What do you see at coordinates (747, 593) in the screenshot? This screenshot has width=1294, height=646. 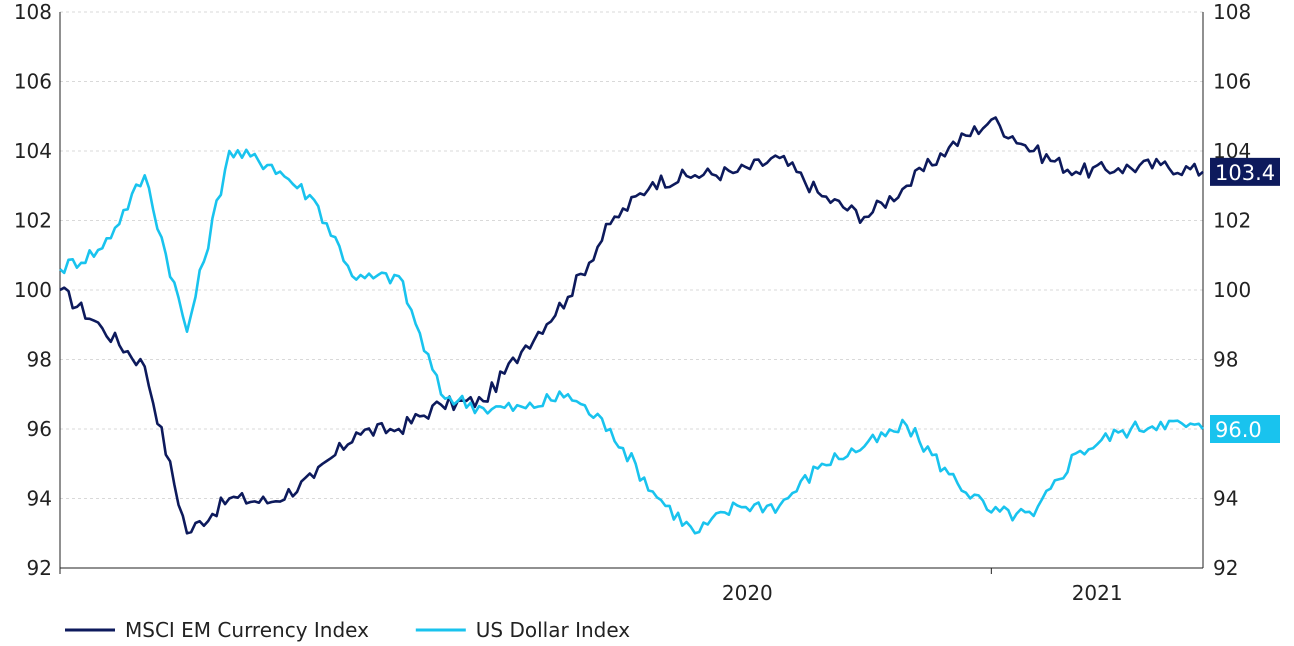 I see `x-tick-label: 2020` at bounding box center [747, 593].